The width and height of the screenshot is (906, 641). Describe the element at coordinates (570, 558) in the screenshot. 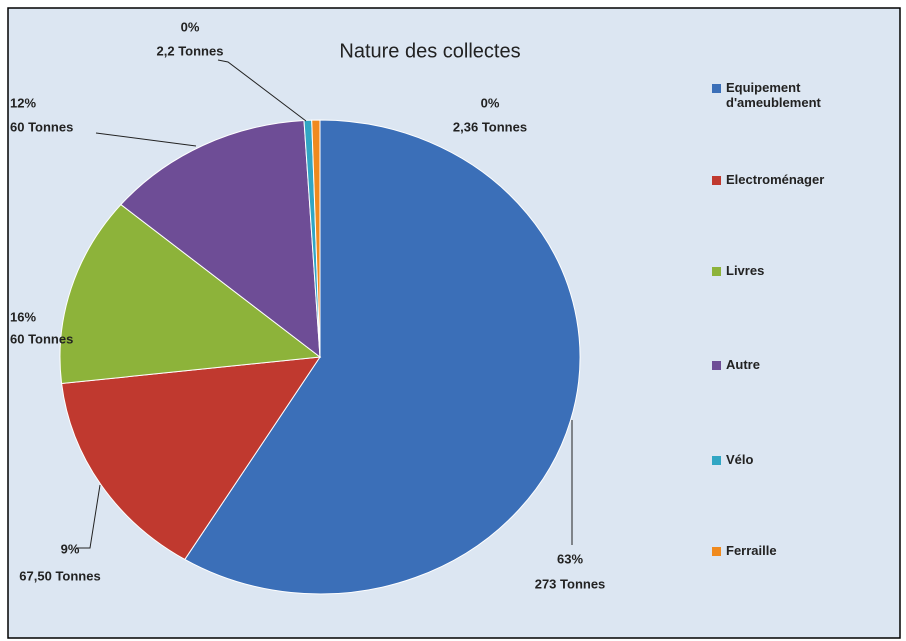

I see `percent-label: 63%` at that location.